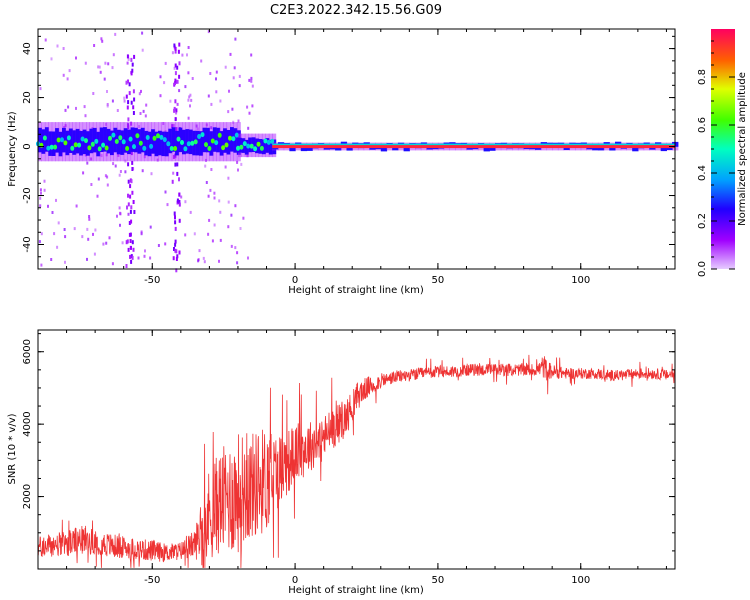 Image resolution: width=750 pixels, height=600 pixels. I want to click on colorbar-tick-label: 0.6, so click(702, 125).